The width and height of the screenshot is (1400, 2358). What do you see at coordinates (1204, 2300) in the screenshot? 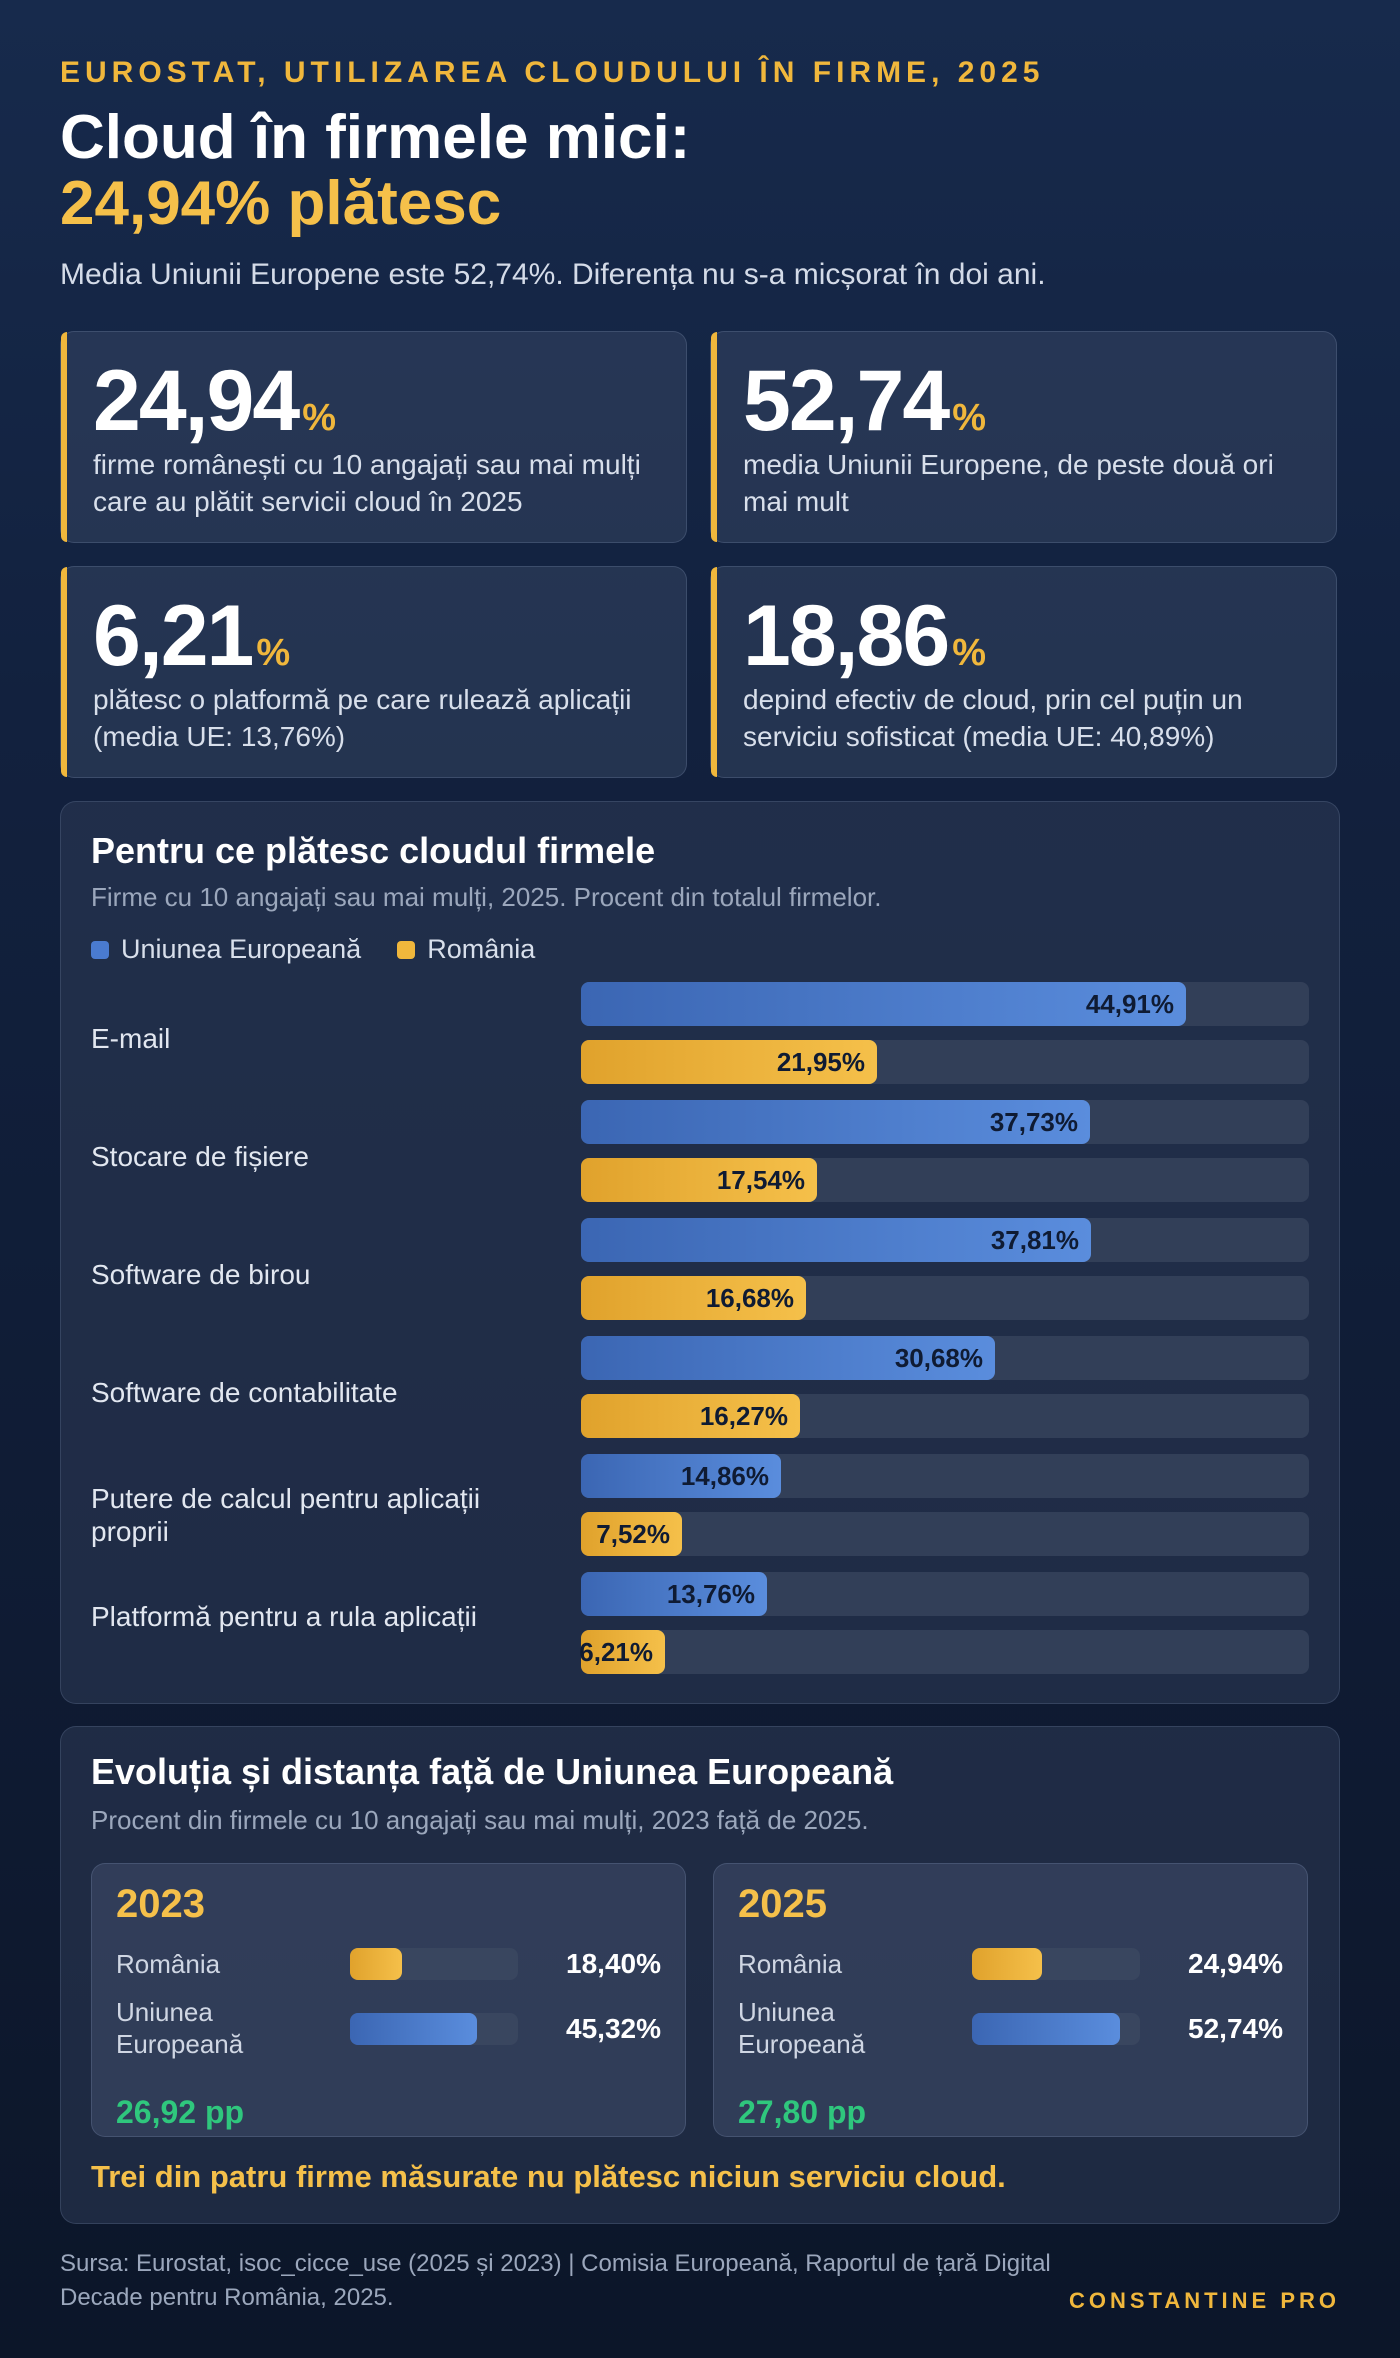
I see `brand-logo: CONSTANTINE PRO` at bounding box center [1204, 2300].